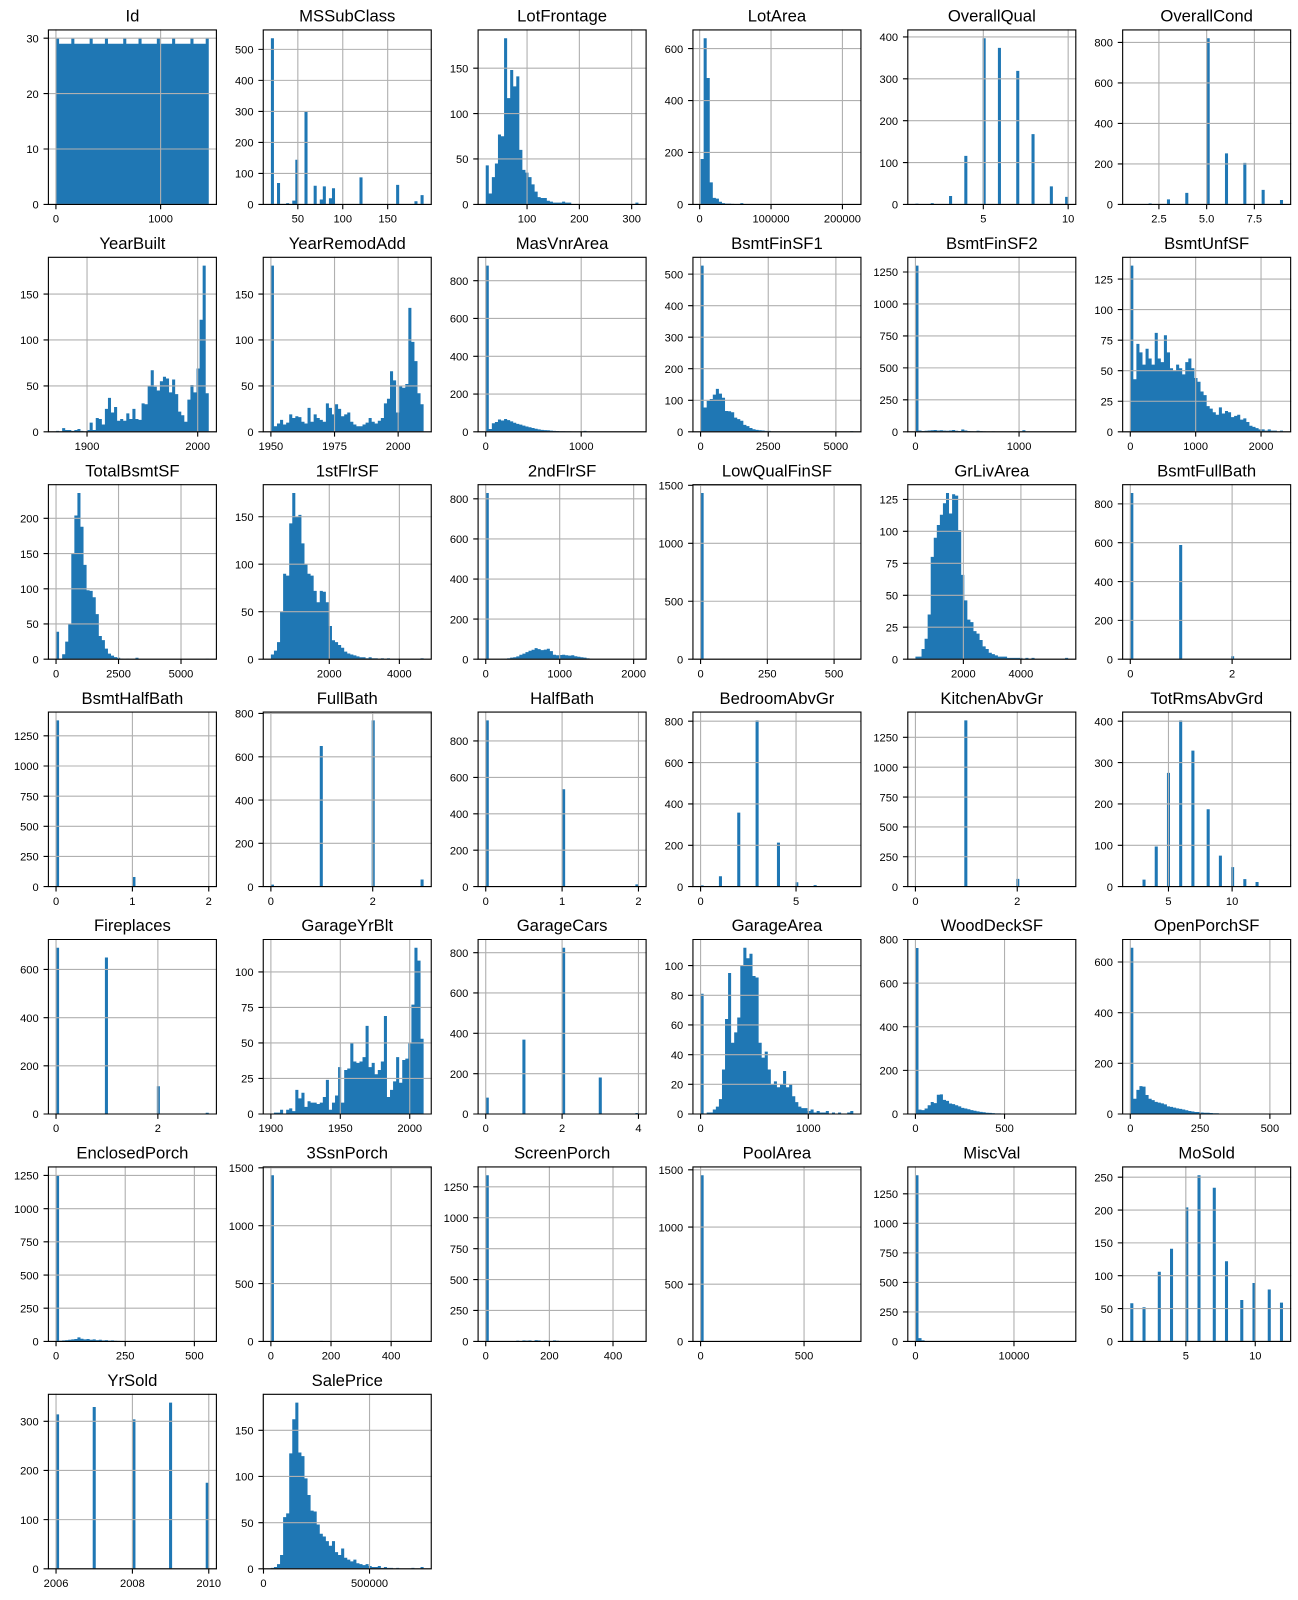  Describe the element at coordinates (1206, 470) in the screenshot. I see `svg-text: BsmtFullBath` at that location.